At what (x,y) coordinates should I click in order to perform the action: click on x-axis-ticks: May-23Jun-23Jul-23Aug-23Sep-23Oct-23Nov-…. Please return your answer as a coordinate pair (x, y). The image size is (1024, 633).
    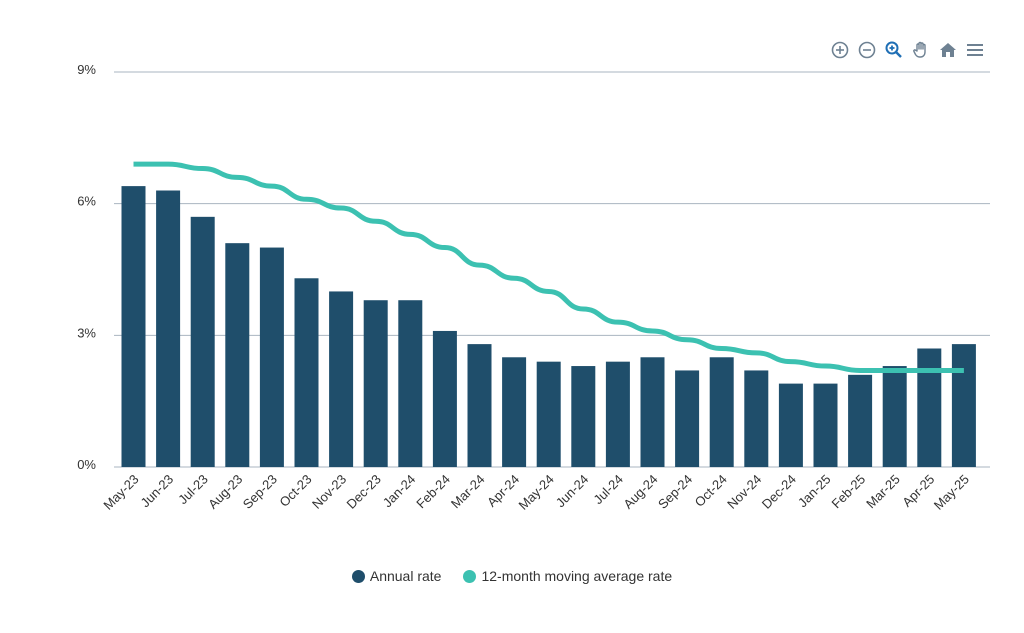
    Looking at the image, I should click on (536, 492).